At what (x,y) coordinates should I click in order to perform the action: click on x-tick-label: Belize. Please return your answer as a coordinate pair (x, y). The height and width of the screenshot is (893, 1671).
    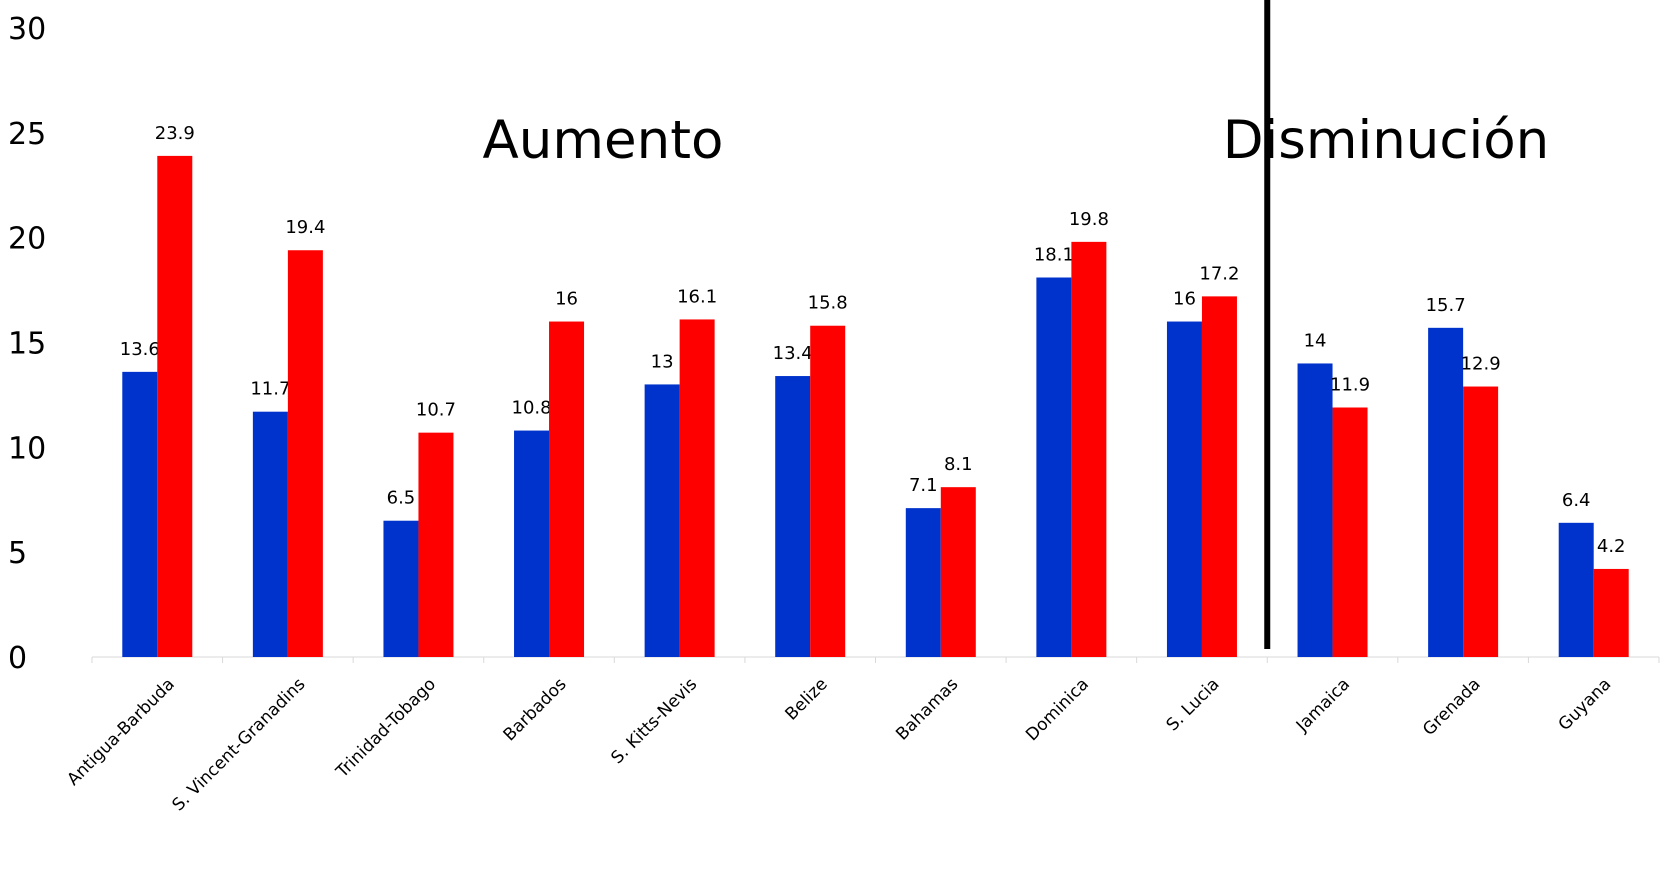
    Looking at the image, I should click on (807, 699).